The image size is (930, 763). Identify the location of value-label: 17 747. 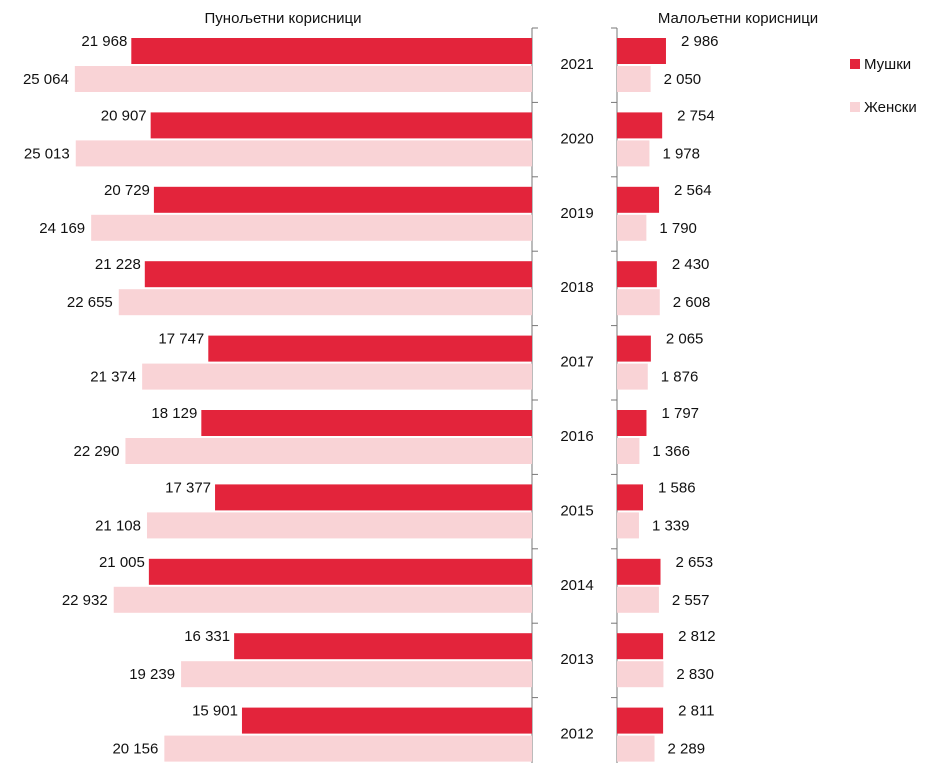
(181, 339).